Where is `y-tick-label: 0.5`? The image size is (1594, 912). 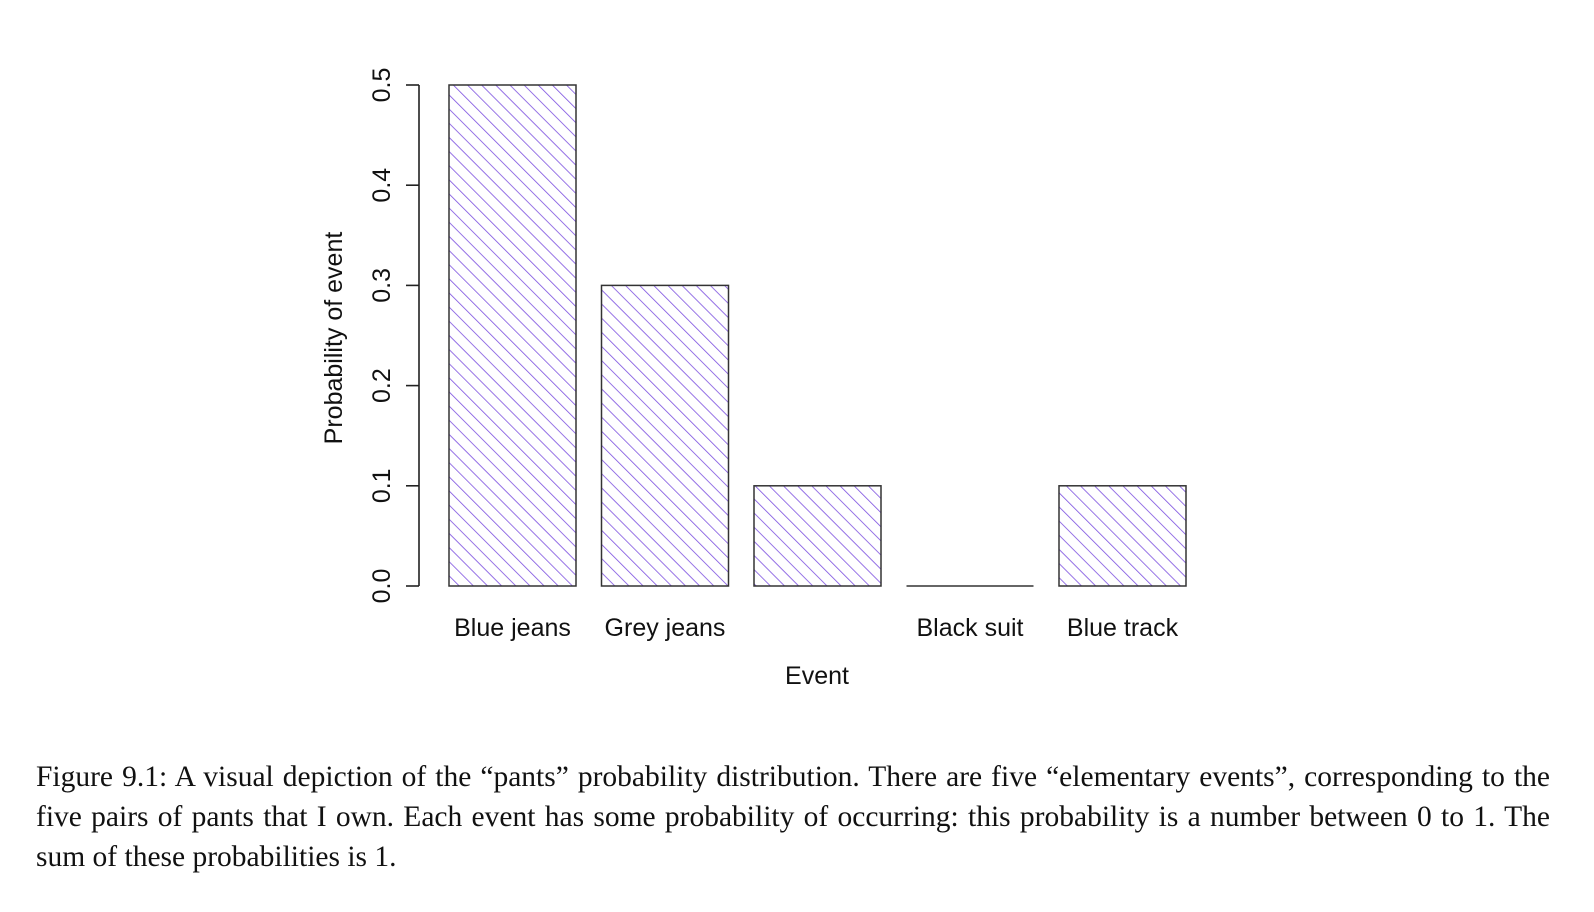 y-tick-label: 0.5 is located at coordinates (382, 85).